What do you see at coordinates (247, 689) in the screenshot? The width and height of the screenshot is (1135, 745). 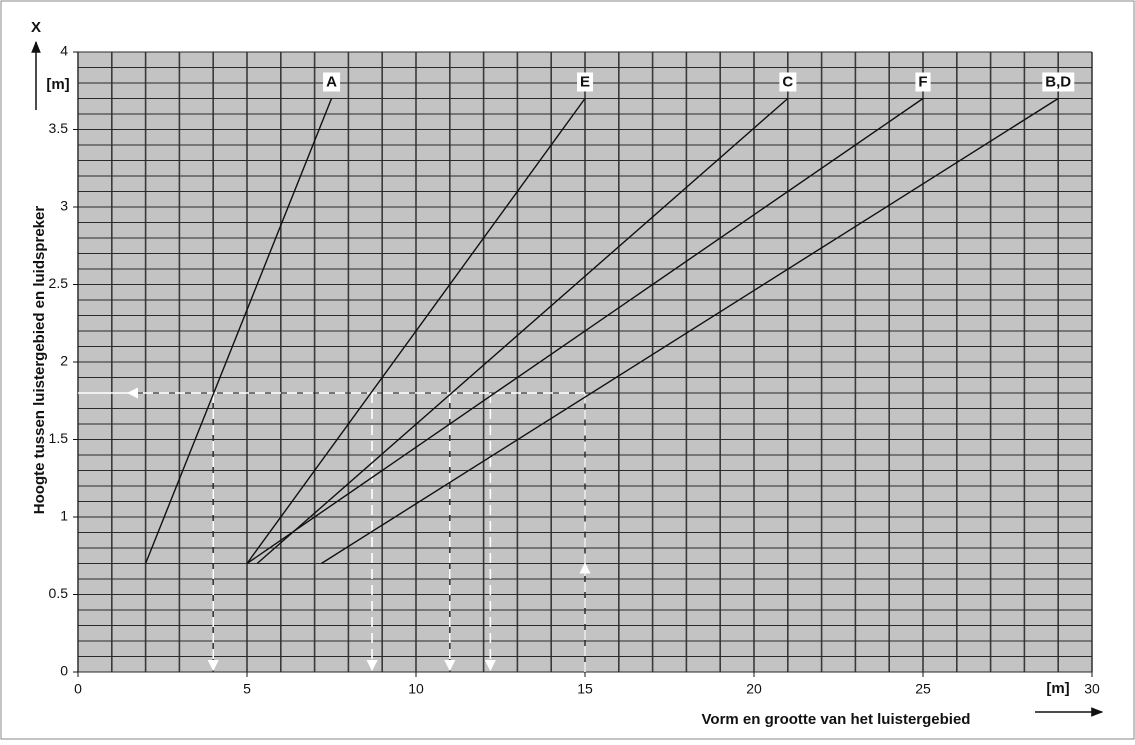 I see `x-tick-label: 5` at bounding box center [247, 689].